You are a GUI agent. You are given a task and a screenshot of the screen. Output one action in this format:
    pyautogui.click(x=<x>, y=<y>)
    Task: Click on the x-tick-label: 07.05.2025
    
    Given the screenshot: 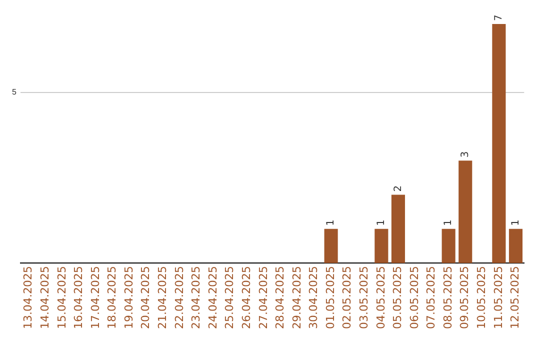 What is the action you would take?
    pyautogui.click(x=431, y=298)
    